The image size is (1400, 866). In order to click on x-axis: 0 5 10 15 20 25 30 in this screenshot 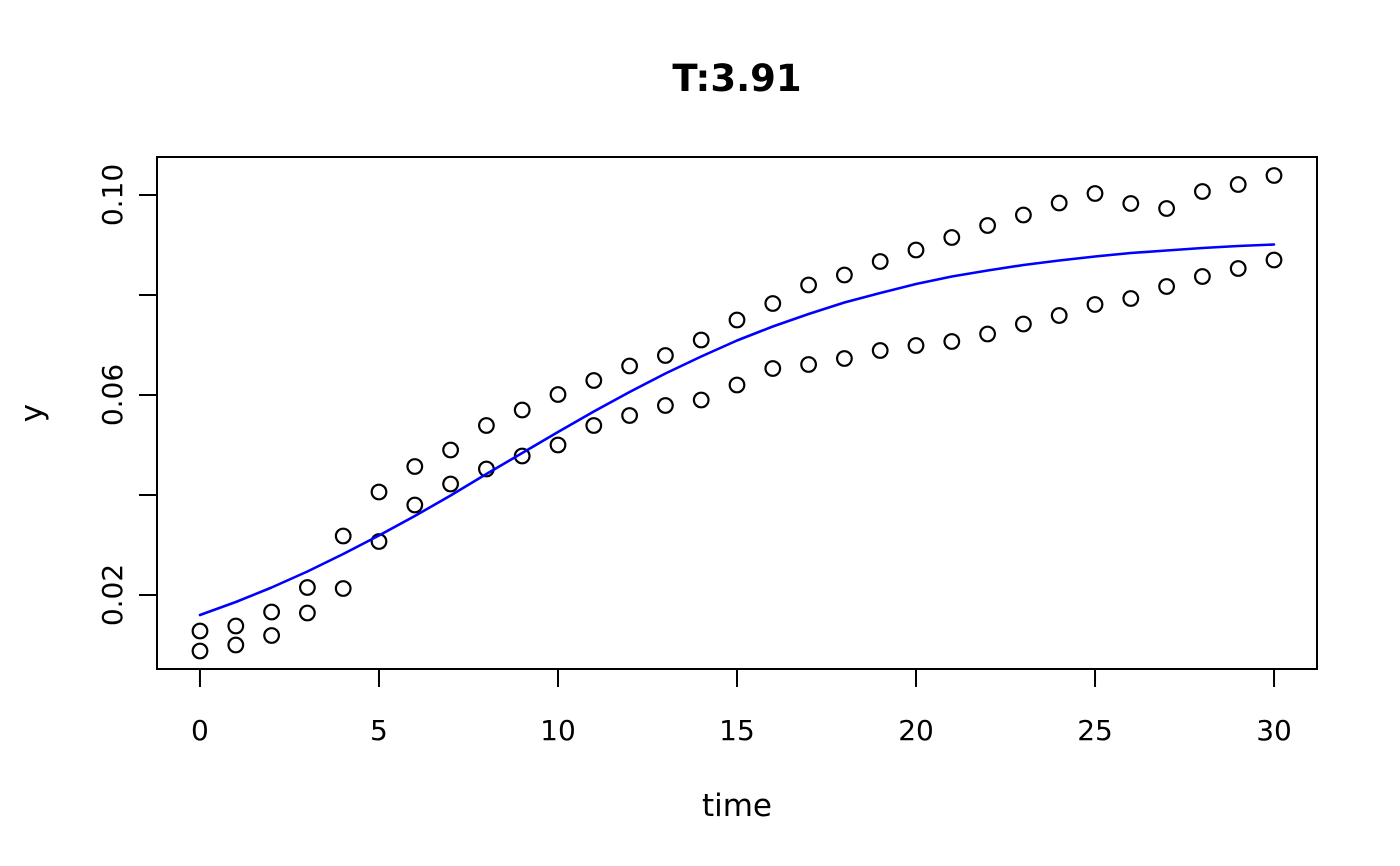, I will do `click(741, 708)`.